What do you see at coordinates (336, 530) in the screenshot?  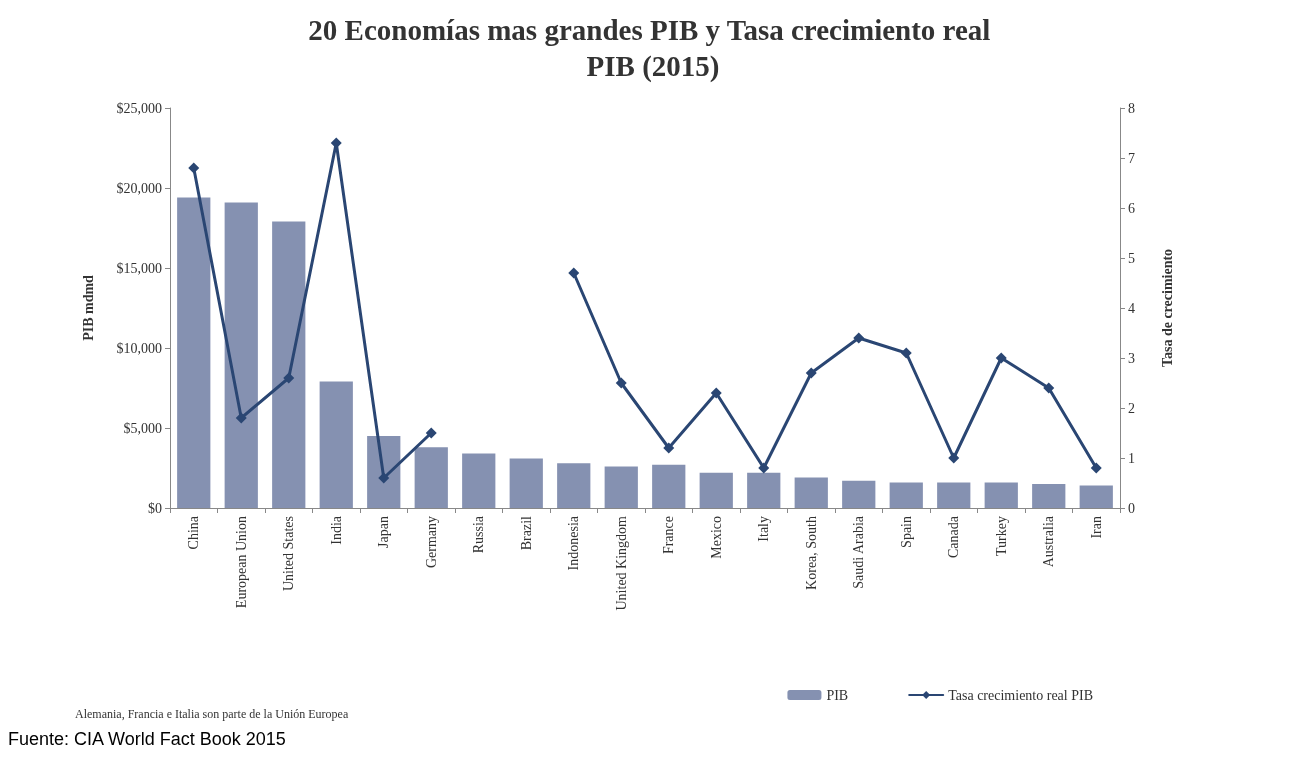 I see `x-tick-label: India` at bounding box center [336, 530].